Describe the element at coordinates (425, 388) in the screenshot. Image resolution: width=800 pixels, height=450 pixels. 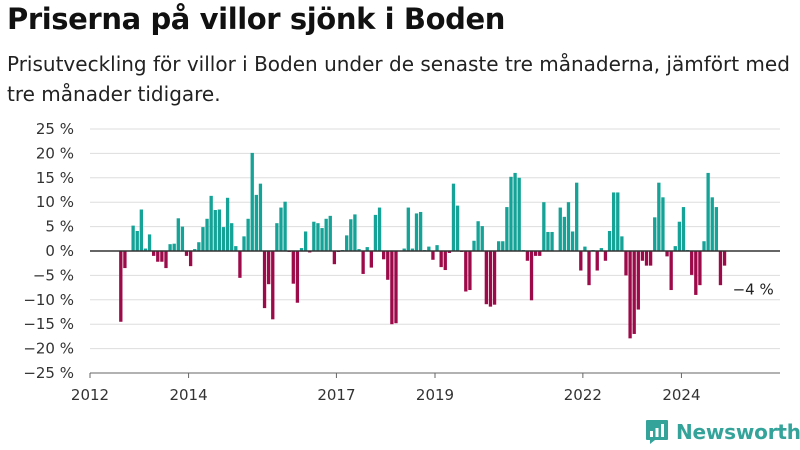
I see `x-axis: 2012 2014 2017 2019 2022 2024` at that location.